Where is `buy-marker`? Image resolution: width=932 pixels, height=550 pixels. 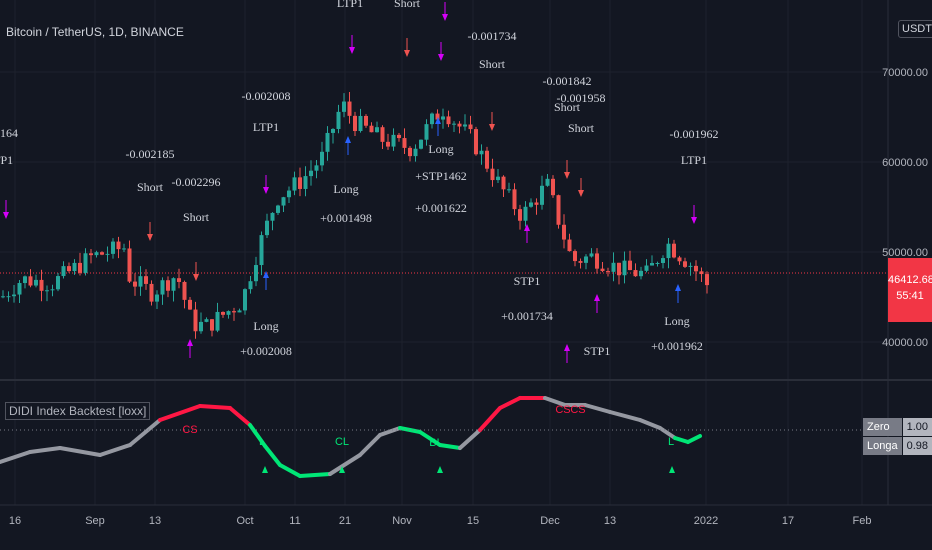
buy-marker is located at coordinates (440, 469).